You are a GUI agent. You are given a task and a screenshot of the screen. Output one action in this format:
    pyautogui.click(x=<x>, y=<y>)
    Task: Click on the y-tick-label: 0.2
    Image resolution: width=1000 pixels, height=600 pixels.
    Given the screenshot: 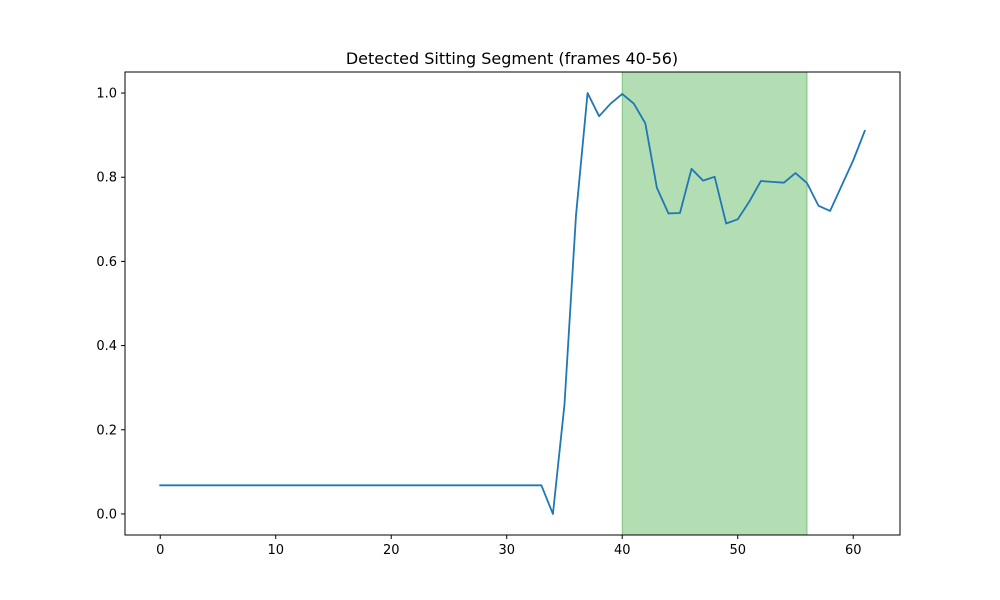 What is the action you would take?
    pyautogui.click(x=106, y=430)
    